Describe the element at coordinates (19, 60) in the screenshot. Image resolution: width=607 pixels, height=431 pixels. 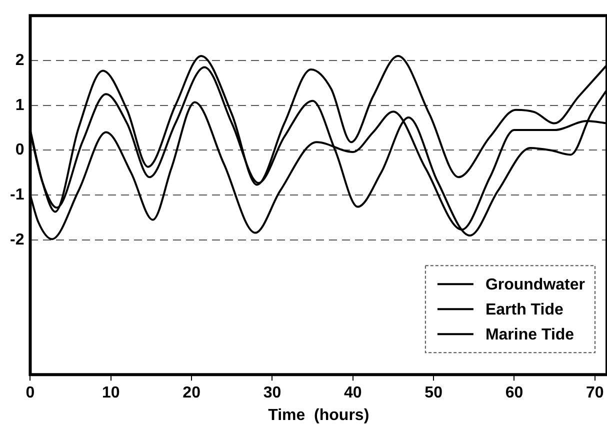
I see `y-tick-label: 2` at that location.